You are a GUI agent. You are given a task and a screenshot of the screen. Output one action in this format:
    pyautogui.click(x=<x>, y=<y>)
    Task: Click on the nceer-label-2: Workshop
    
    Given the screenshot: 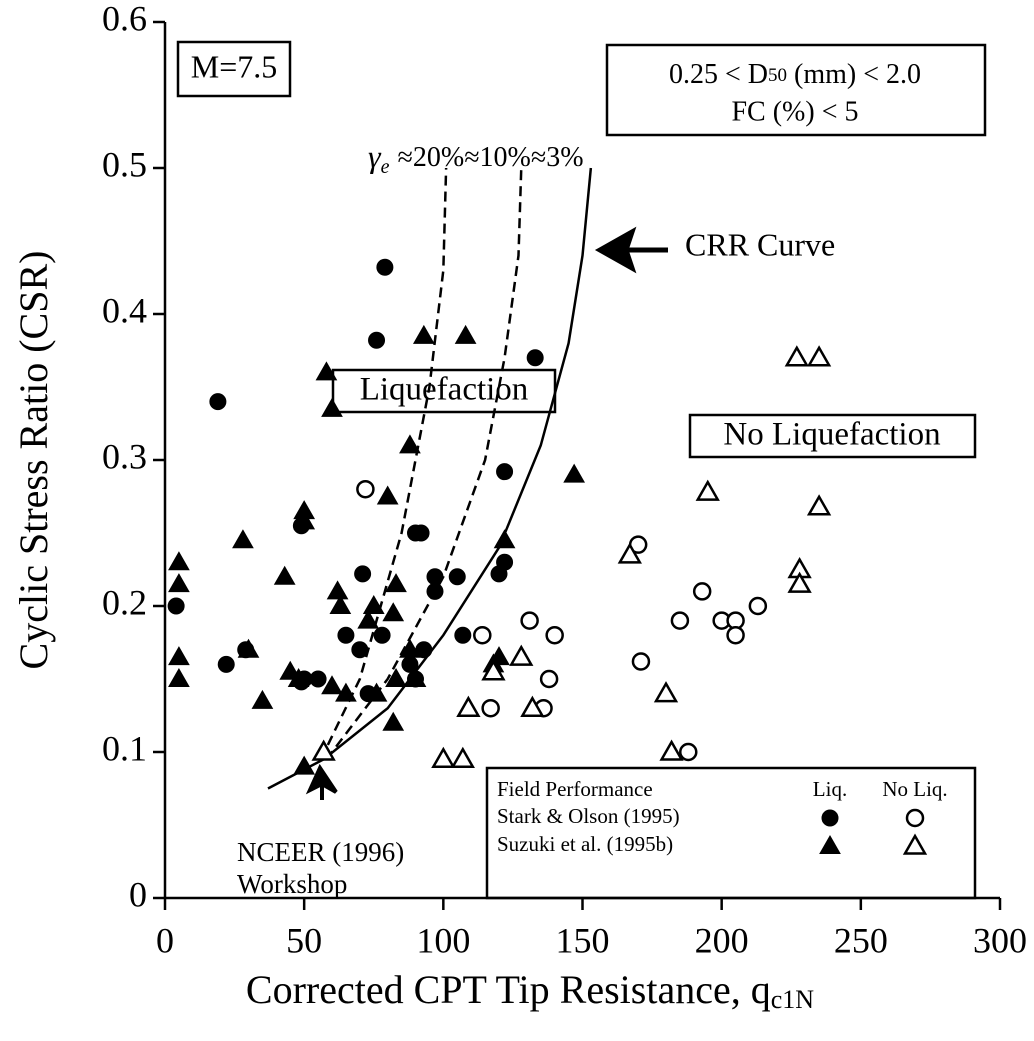 What is the action you would take?
    pyautogui.click(x=292, y=884)
    